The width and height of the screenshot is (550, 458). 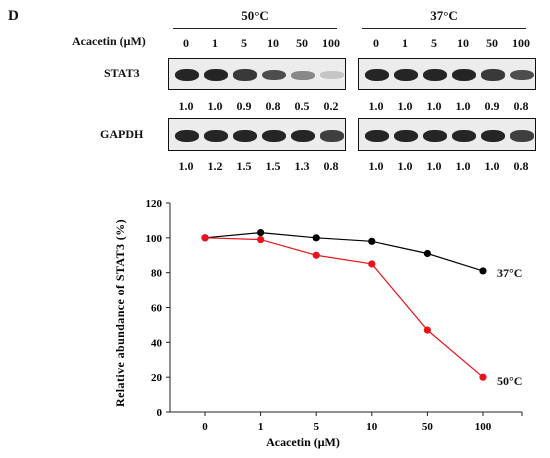 I want to click on gapdh-row-label: GAPDH, so click(x=122, y=134).